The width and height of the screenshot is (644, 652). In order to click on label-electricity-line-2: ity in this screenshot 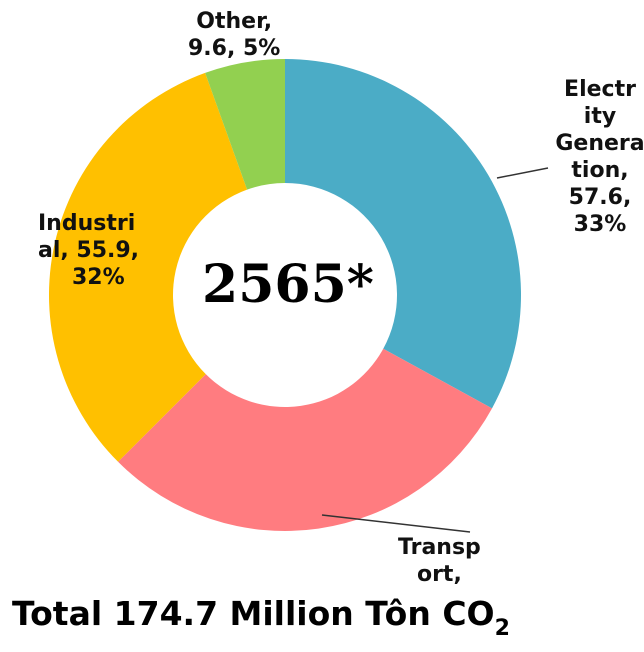, I will do `click(600, 116)`.